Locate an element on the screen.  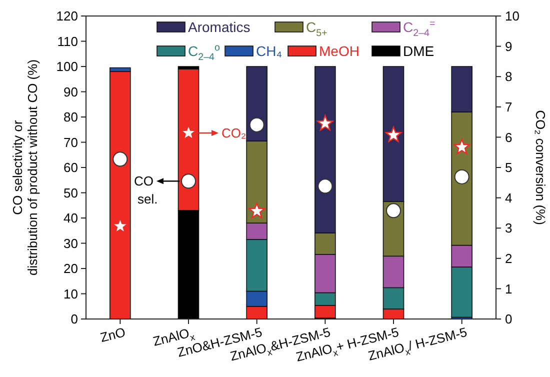
x-tick-label: ZnO is located at coordinates (112, 335).